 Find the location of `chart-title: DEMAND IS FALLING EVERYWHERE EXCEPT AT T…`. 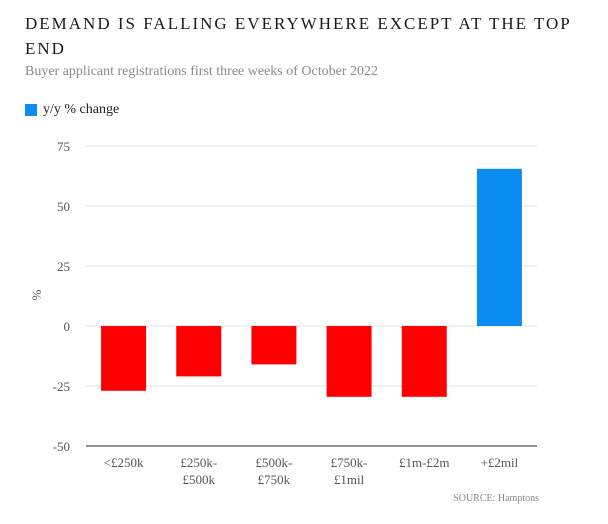

chart-title: DEMAND IS FALLING EVERYWHERE EXCEPT AT T… is located at coordinates (298, 36).